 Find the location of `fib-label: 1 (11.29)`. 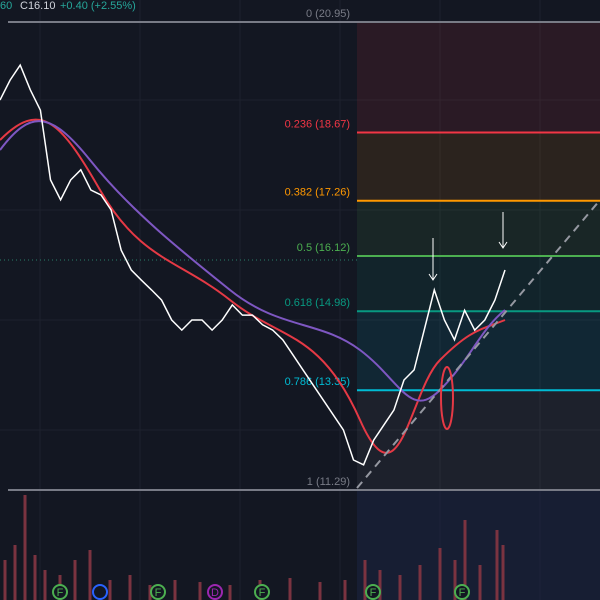

fib-label: 1 (11.29) is located at coordinates (328, 482).